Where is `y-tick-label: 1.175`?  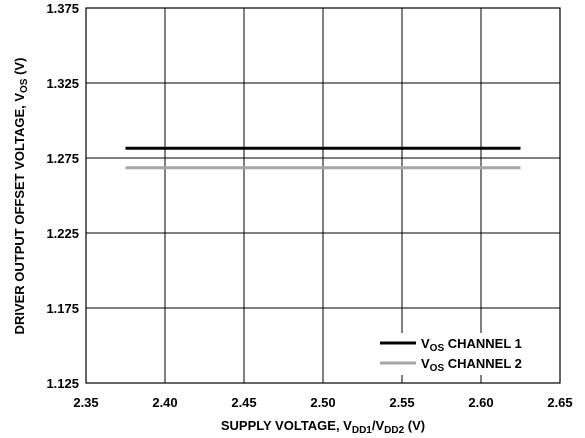
y-tick-label: 1.175 is located at coordinates (62, 308).